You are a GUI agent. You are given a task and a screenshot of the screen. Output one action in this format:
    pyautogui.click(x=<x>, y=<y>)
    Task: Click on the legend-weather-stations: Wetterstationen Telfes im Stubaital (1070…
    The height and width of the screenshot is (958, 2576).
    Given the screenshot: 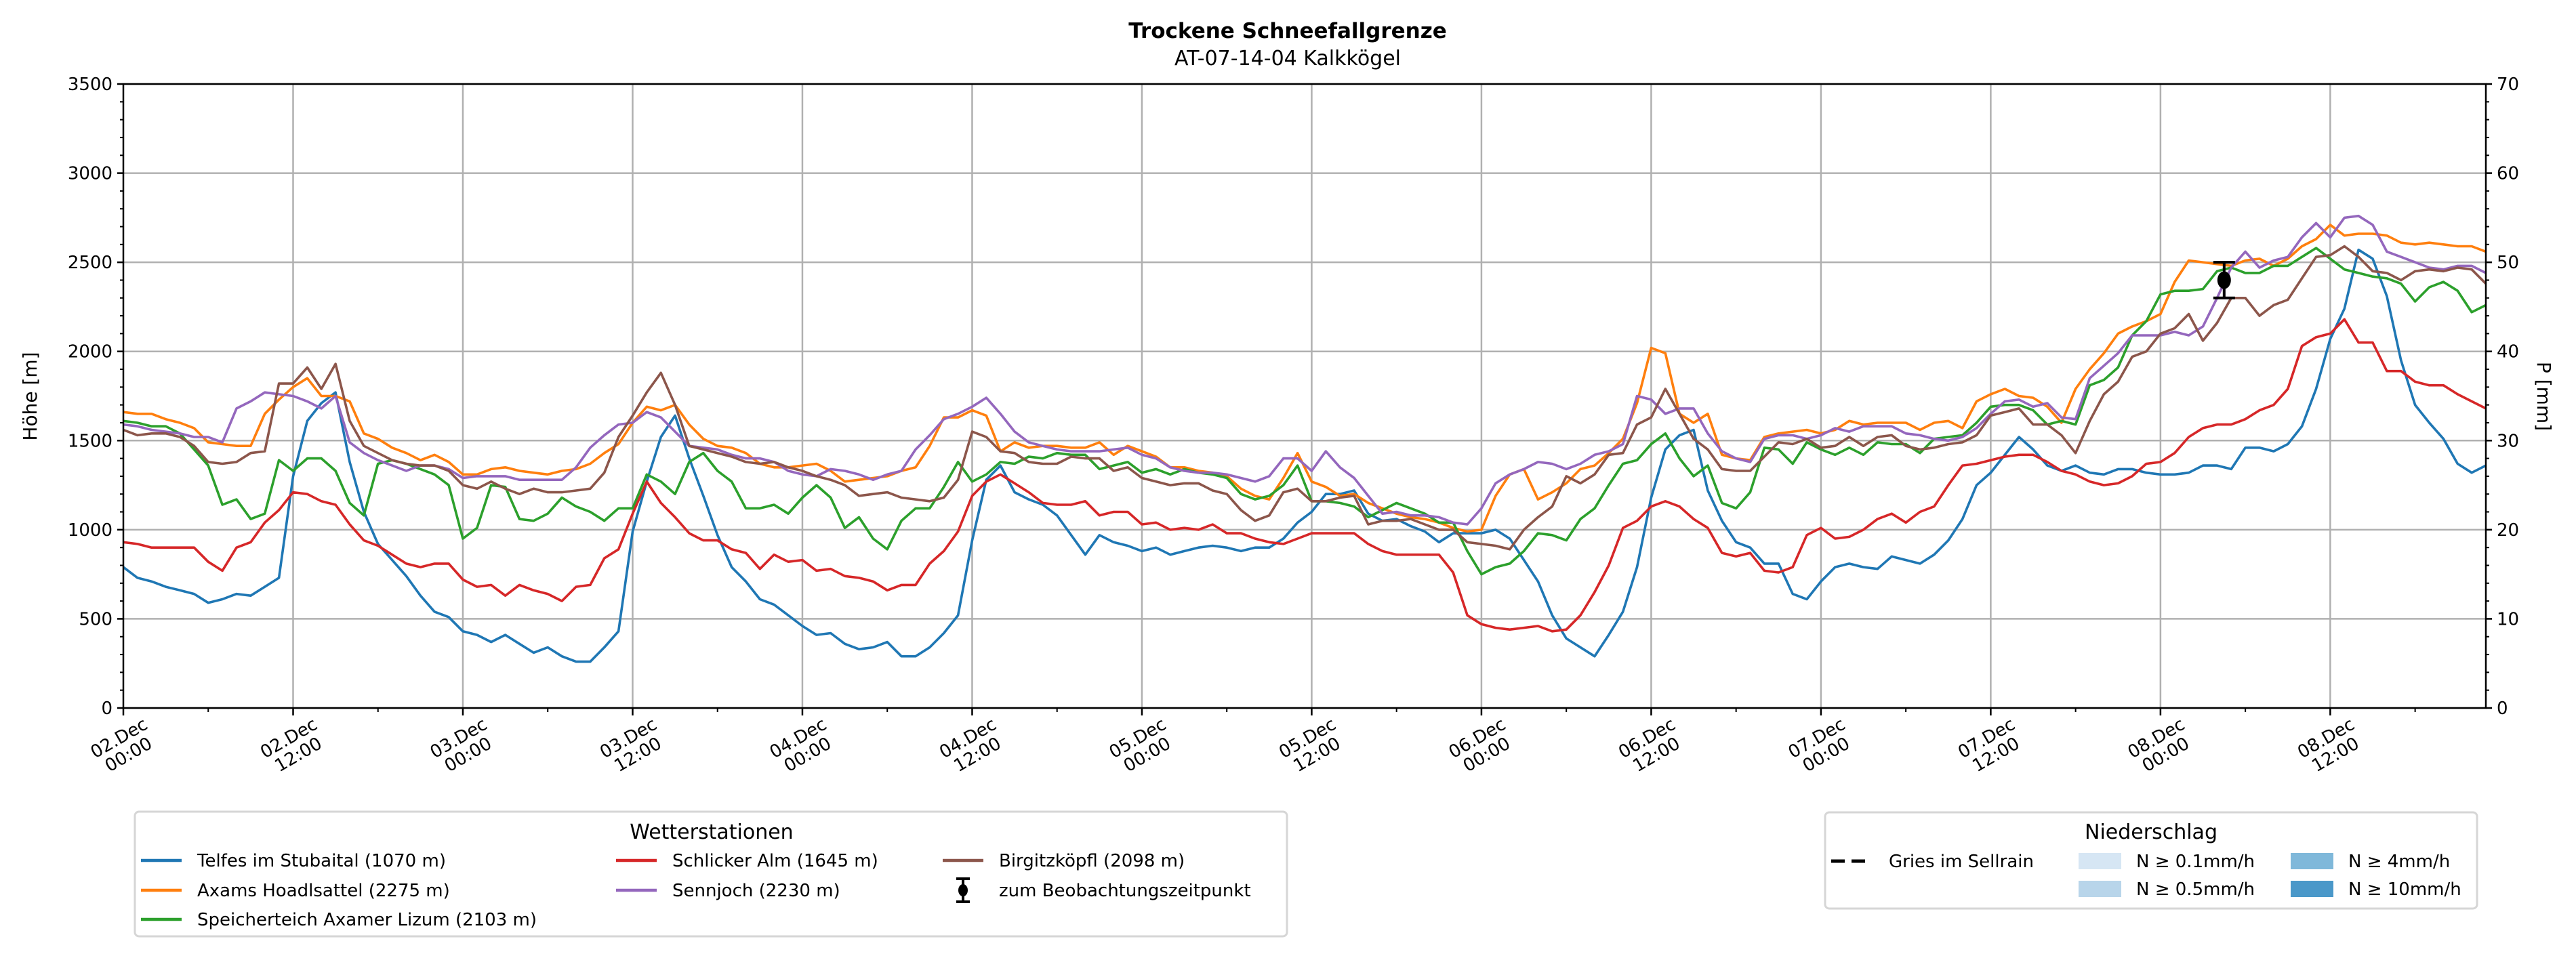 What is the action you would take?
    pyautogui.click(x=711, y=874)
    